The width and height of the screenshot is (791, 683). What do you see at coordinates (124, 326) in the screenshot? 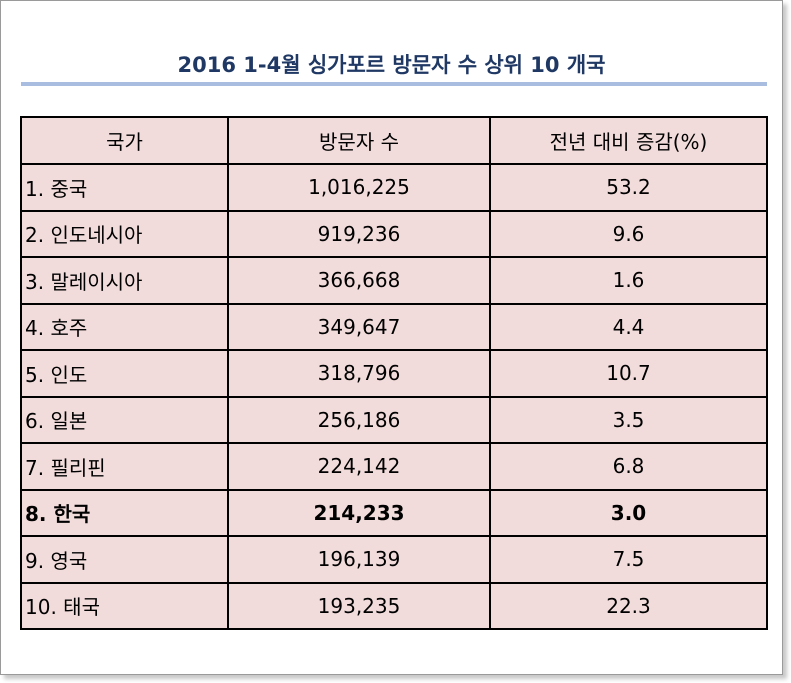
I see `cell-country: 4. 호주` at bounding box center [124, 326].